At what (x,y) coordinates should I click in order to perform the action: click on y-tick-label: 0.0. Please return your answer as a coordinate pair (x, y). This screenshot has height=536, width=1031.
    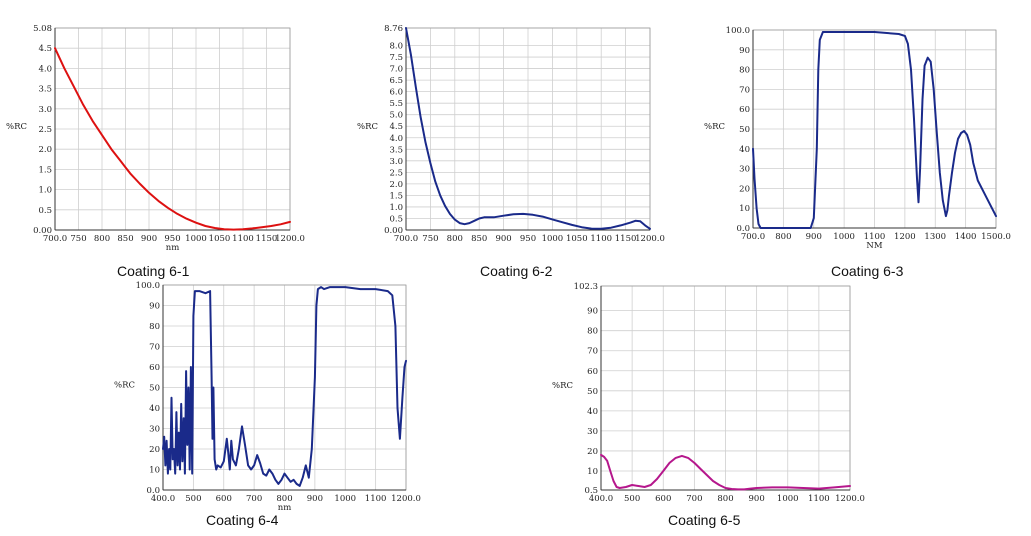
    Looking at the image, I should click on (743, 229).